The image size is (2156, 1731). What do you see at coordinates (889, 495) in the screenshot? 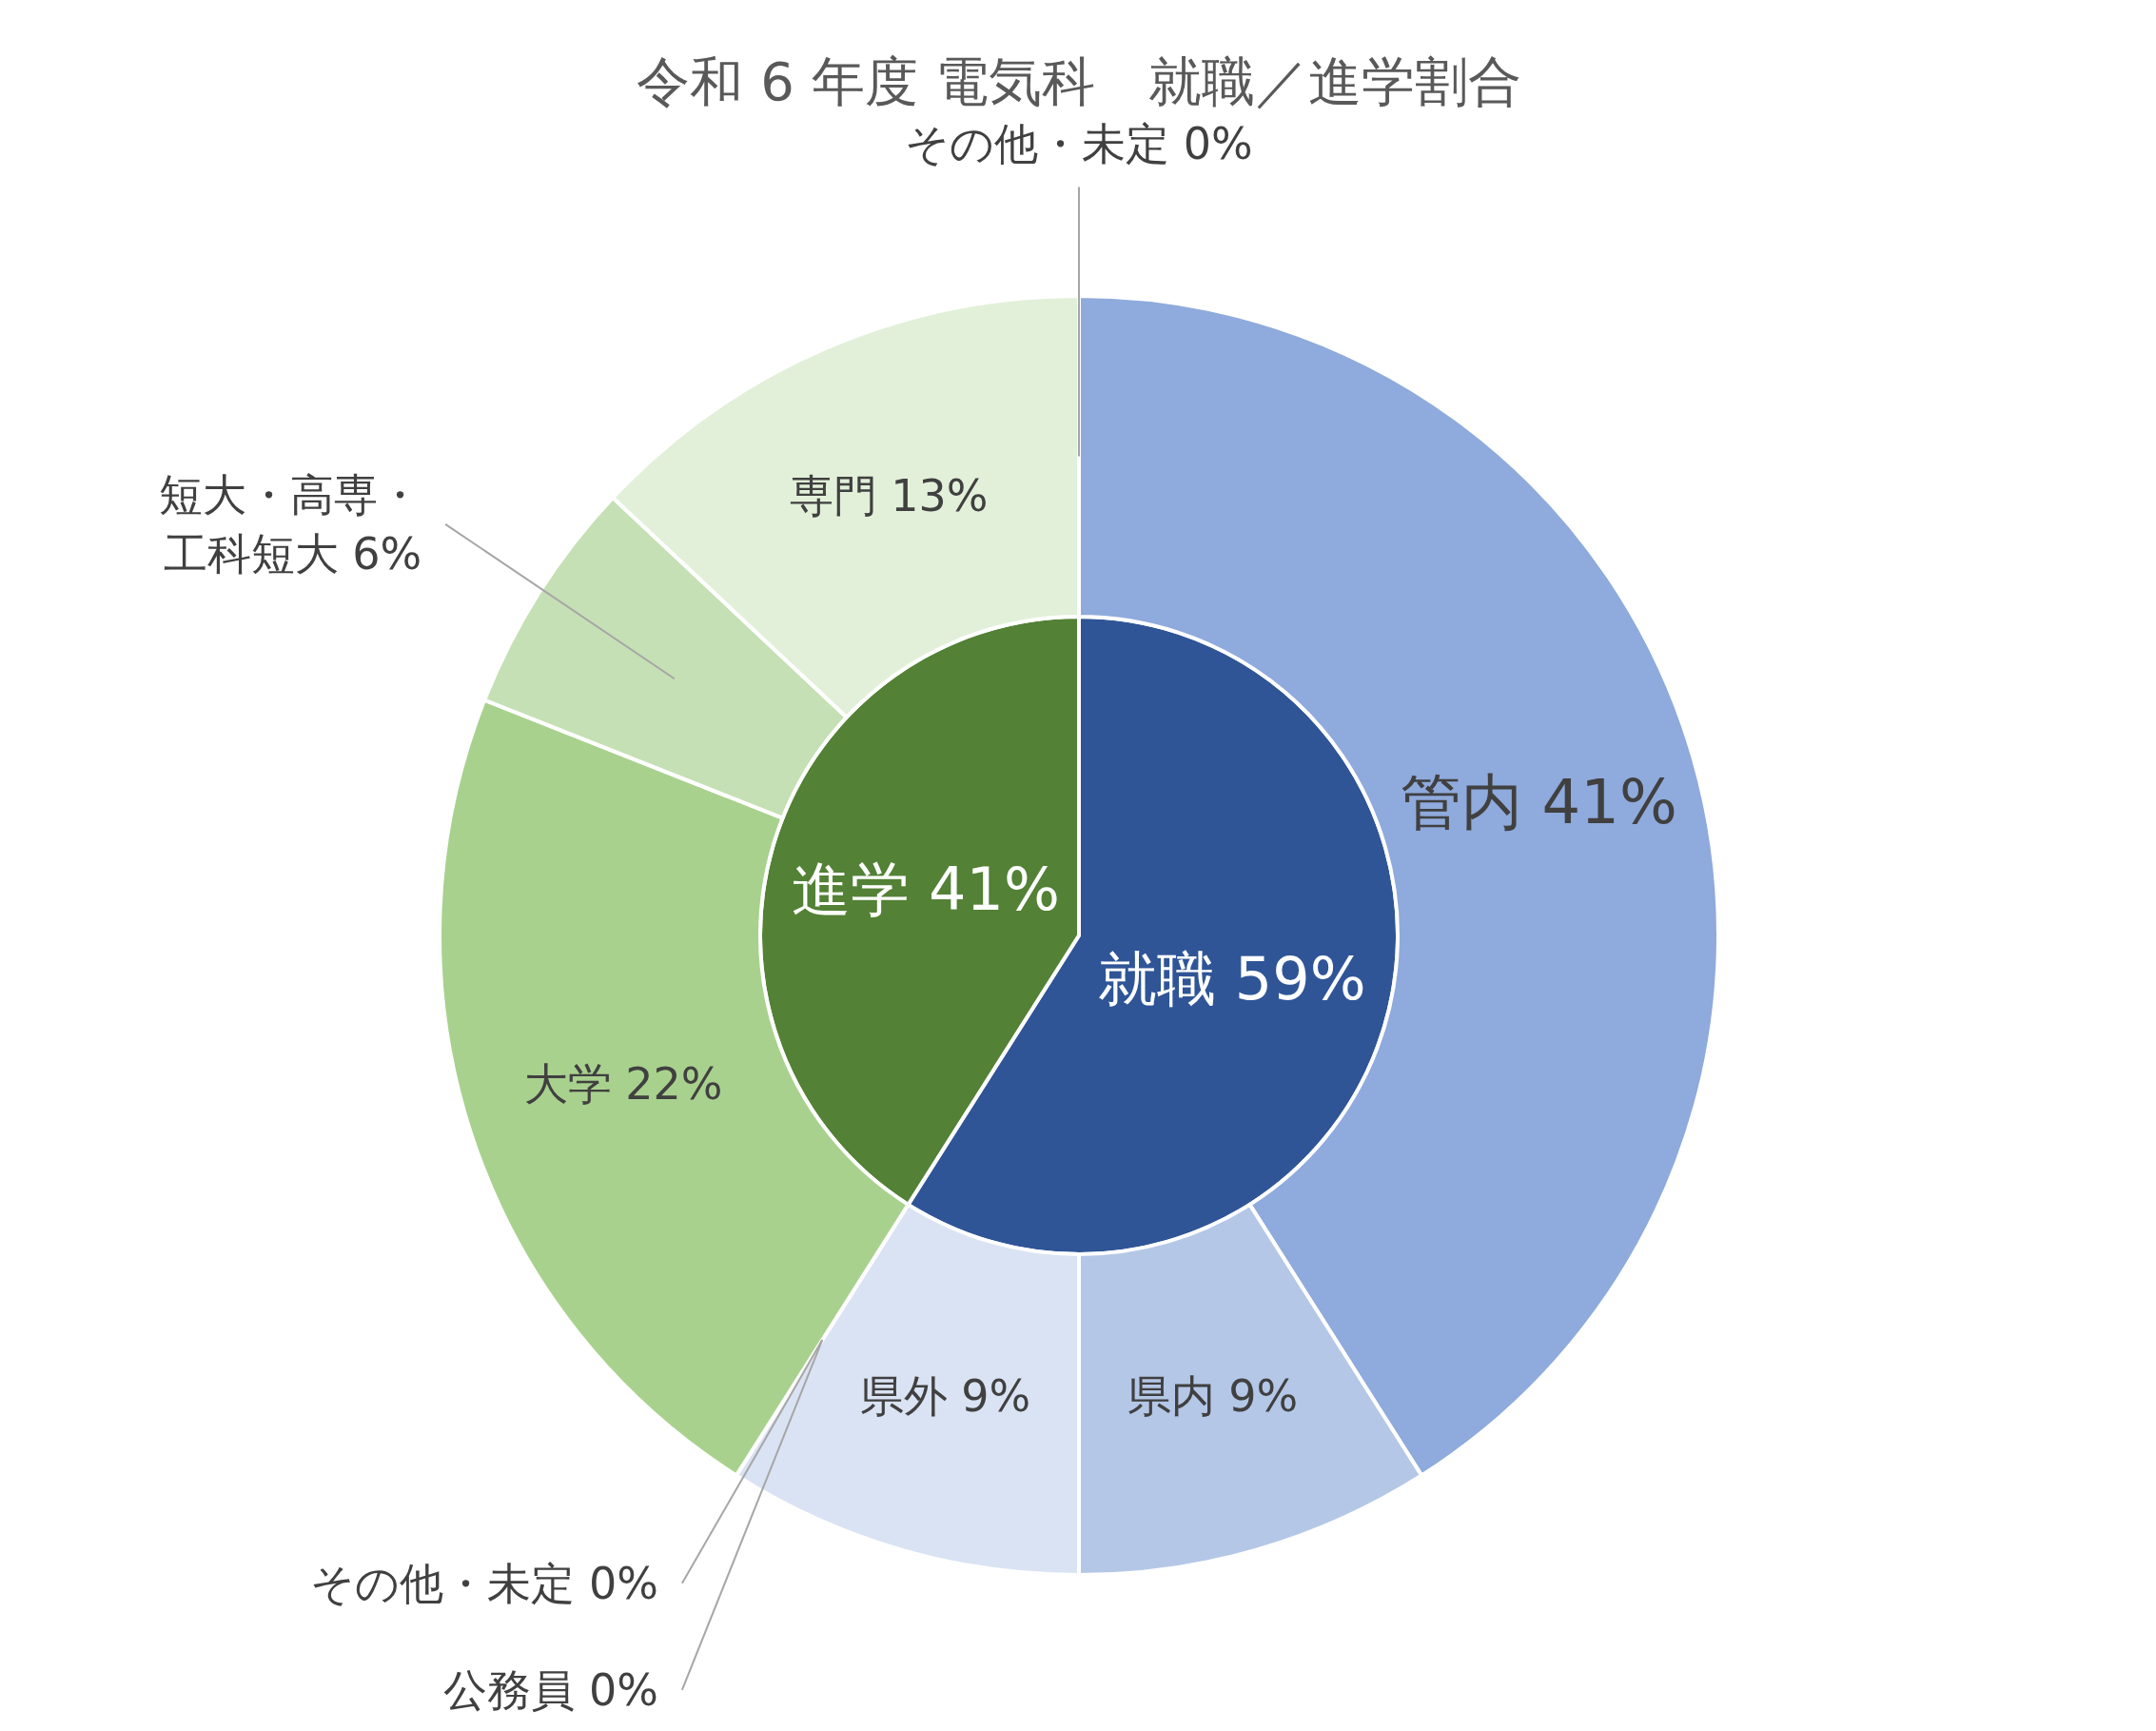
I see `slice-label: 専門 13%` at bounding box center [889, 495].